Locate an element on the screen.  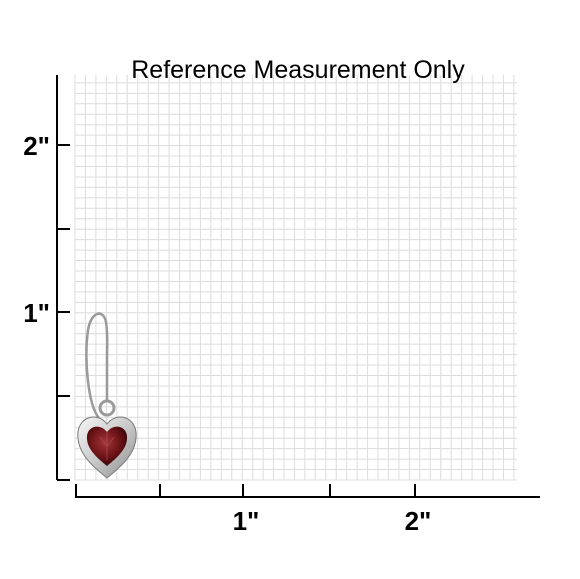
y-label: 2" is located at coordinates (36, 146).